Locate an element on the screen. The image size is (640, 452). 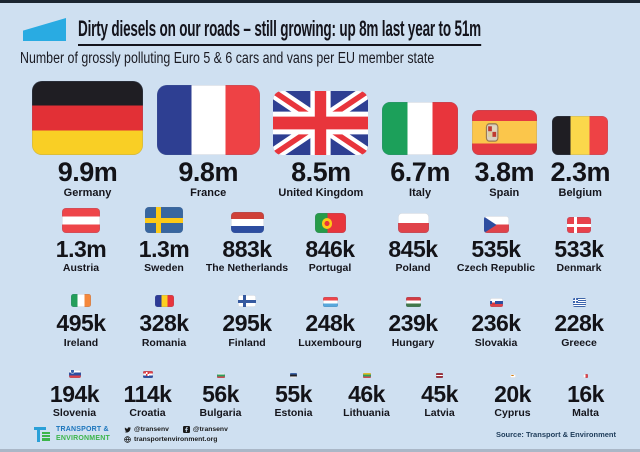
country-name: Slovakia is located at coordinates (496, 342).